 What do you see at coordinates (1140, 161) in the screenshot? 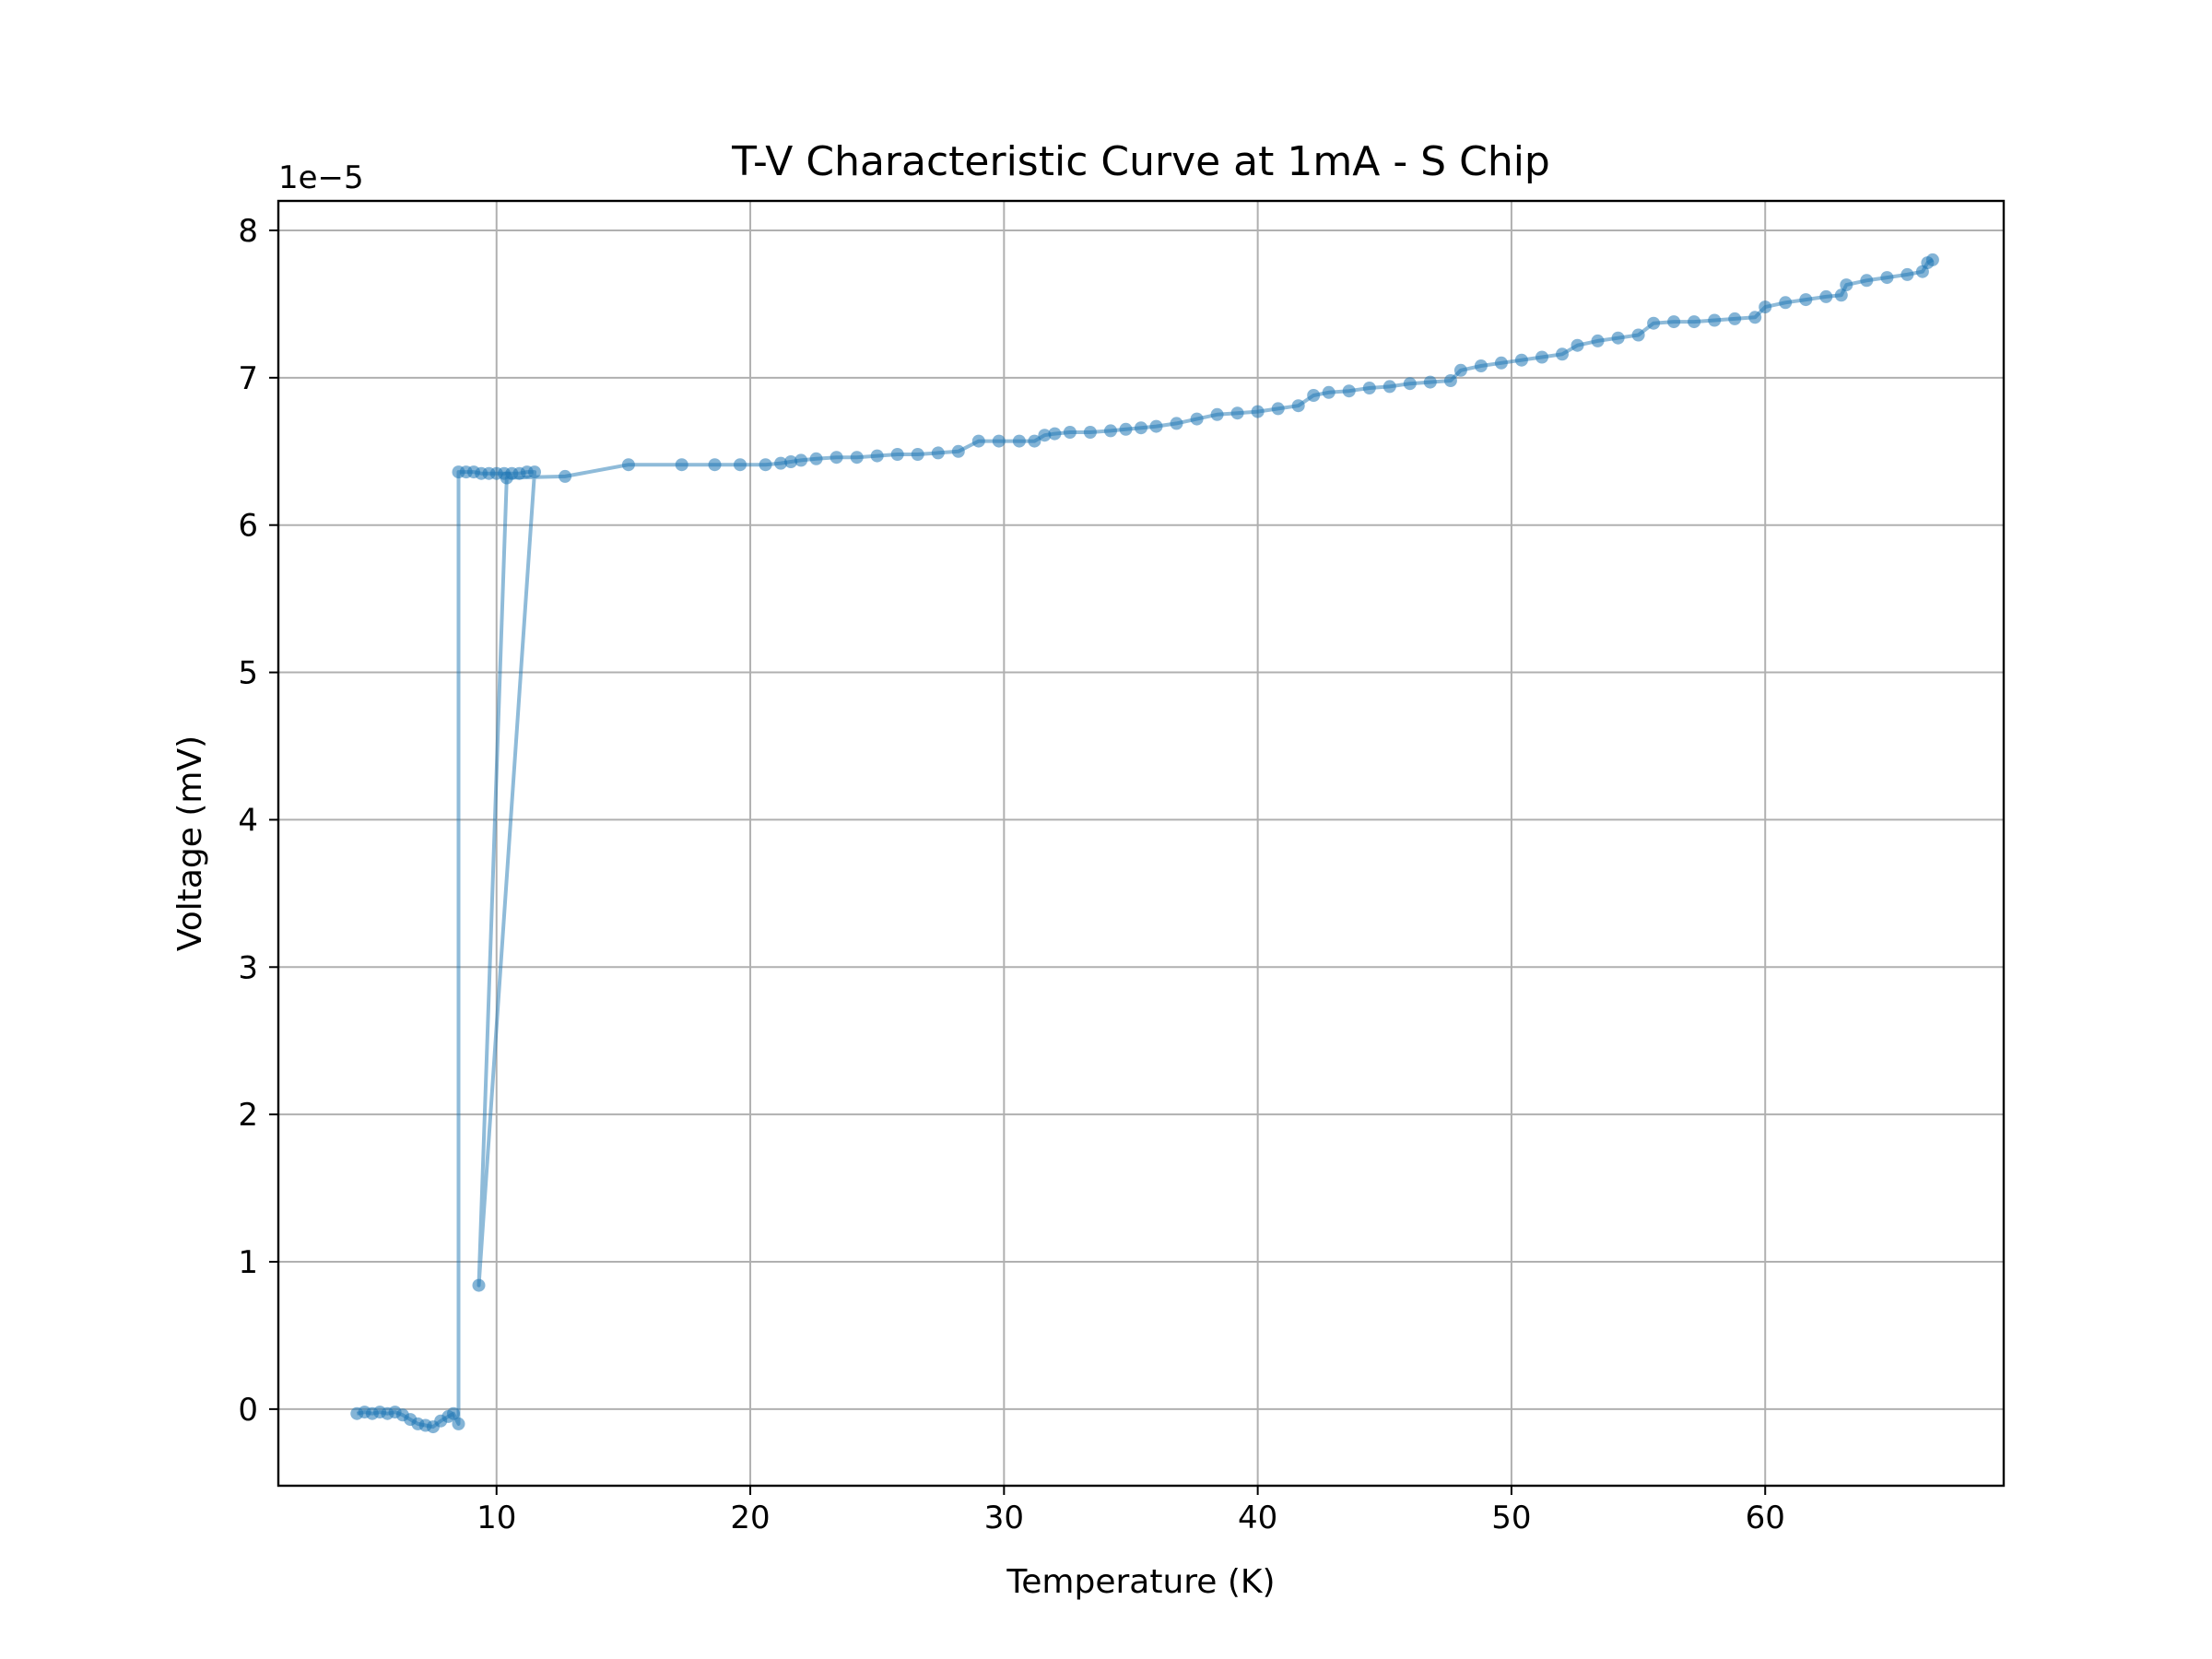
I see `chart-title: T-V Characteristic Curve at 1mA - S Chip` at bounding box center [1140, 161].